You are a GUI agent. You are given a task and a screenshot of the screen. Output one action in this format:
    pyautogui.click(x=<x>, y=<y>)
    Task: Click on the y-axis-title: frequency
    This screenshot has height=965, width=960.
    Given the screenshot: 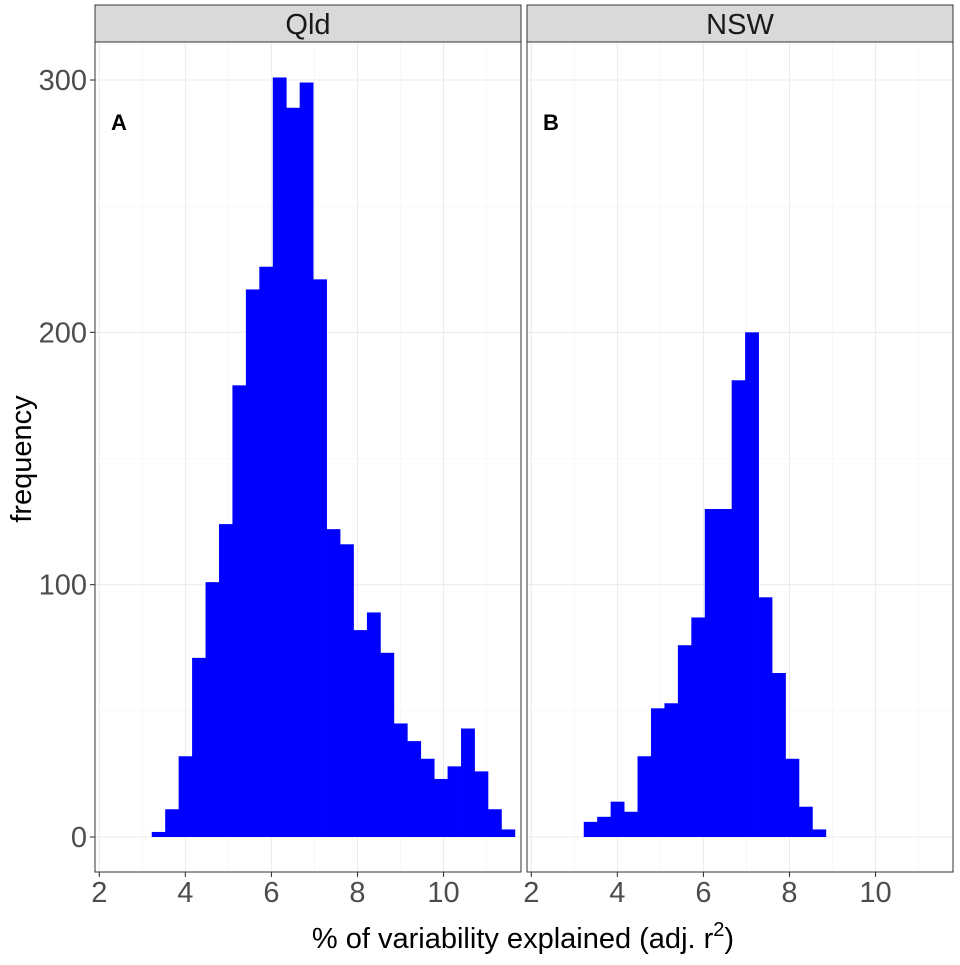 What is the action you would take?
    pyautogui.click(x=22, y=459)
    